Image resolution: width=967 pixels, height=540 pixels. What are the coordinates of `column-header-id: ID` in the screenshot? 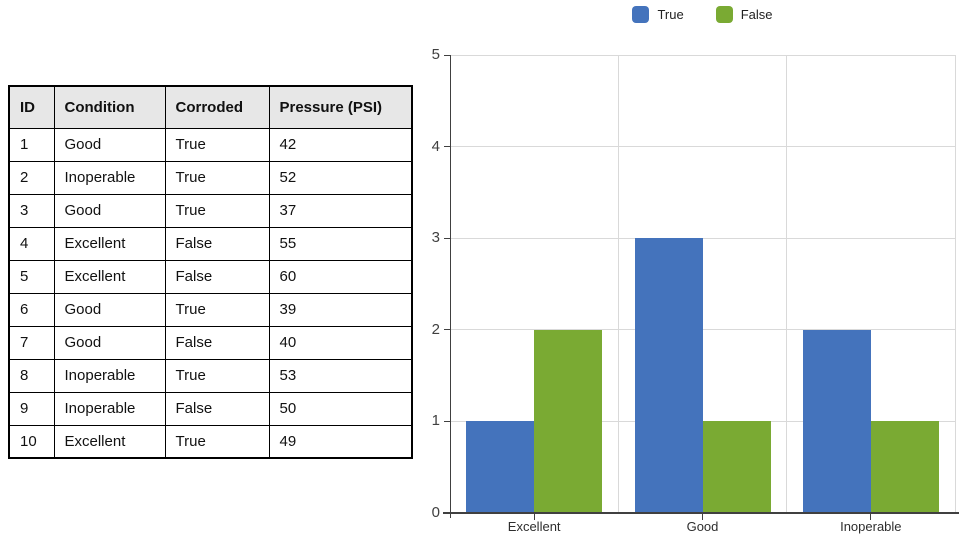 It's located at (31, 107).